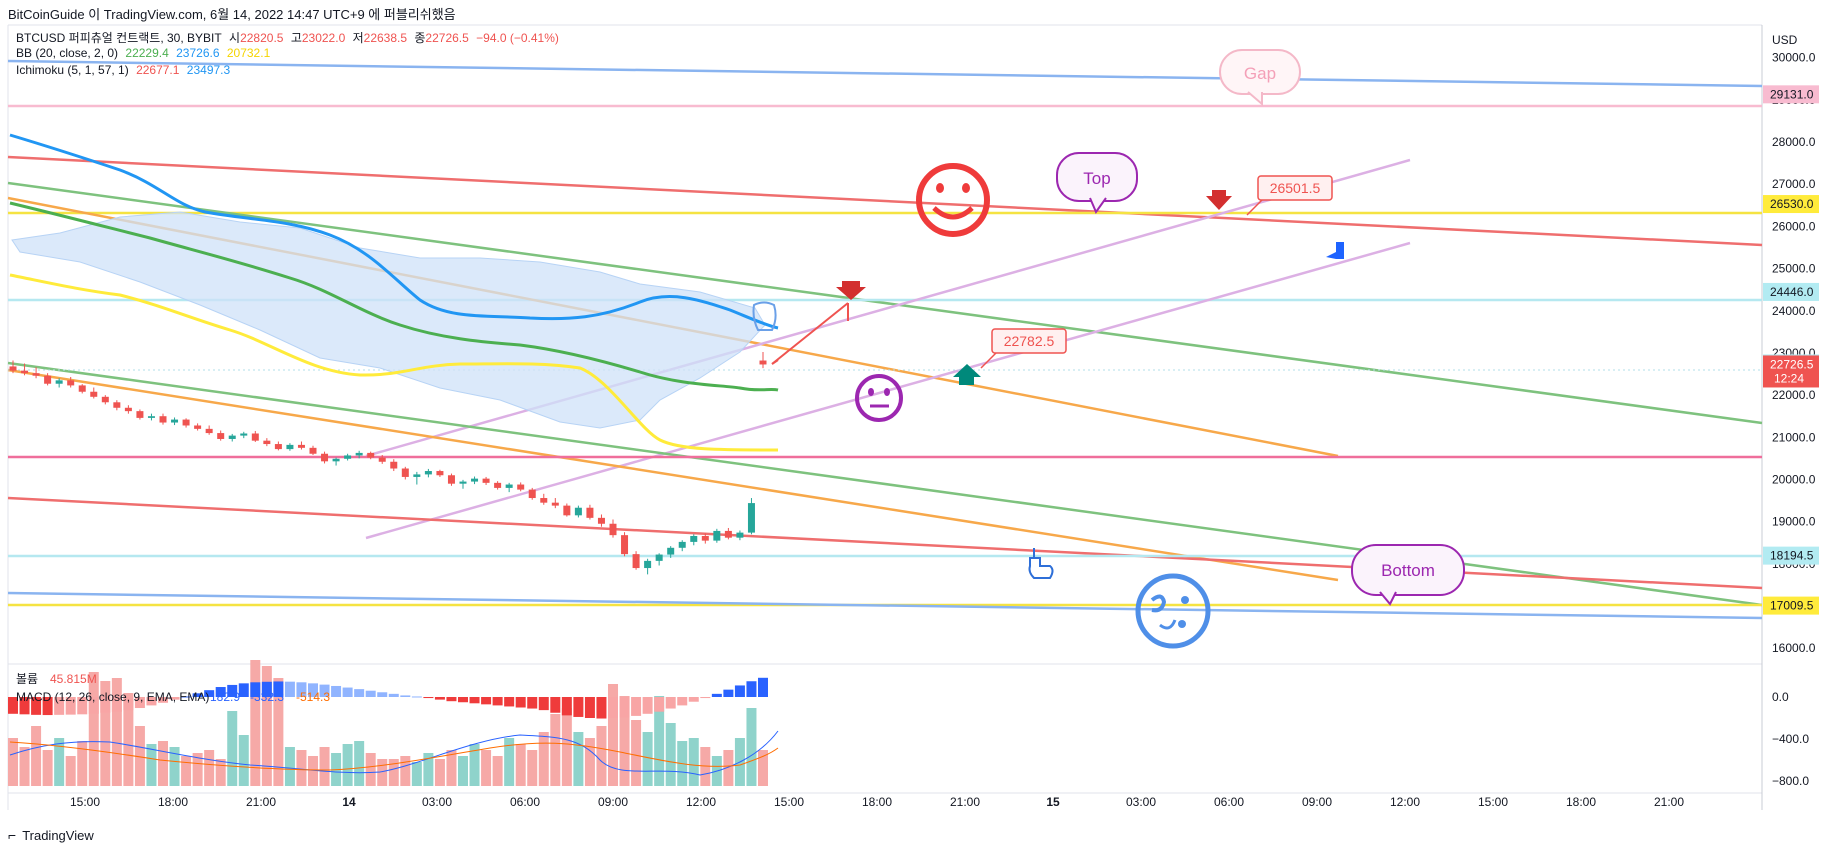 The height and width of the screenshot is (850, 1834). What do you see at coordinates (885, 605) in the screenshot?
I see `trendline-blue-bottom` at bounding box center [885, 605].